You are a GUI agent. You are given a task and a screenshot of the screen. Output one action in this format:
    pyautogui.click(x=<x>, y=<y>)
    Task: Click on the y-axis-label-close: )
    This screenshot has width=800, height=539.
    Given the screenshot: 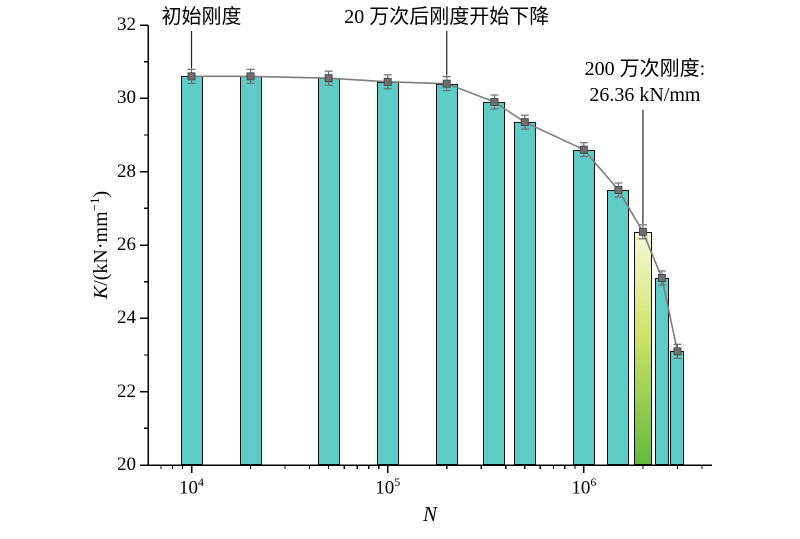 What is the action you would take?
    pyautogui.click(x=100, y=194)
    